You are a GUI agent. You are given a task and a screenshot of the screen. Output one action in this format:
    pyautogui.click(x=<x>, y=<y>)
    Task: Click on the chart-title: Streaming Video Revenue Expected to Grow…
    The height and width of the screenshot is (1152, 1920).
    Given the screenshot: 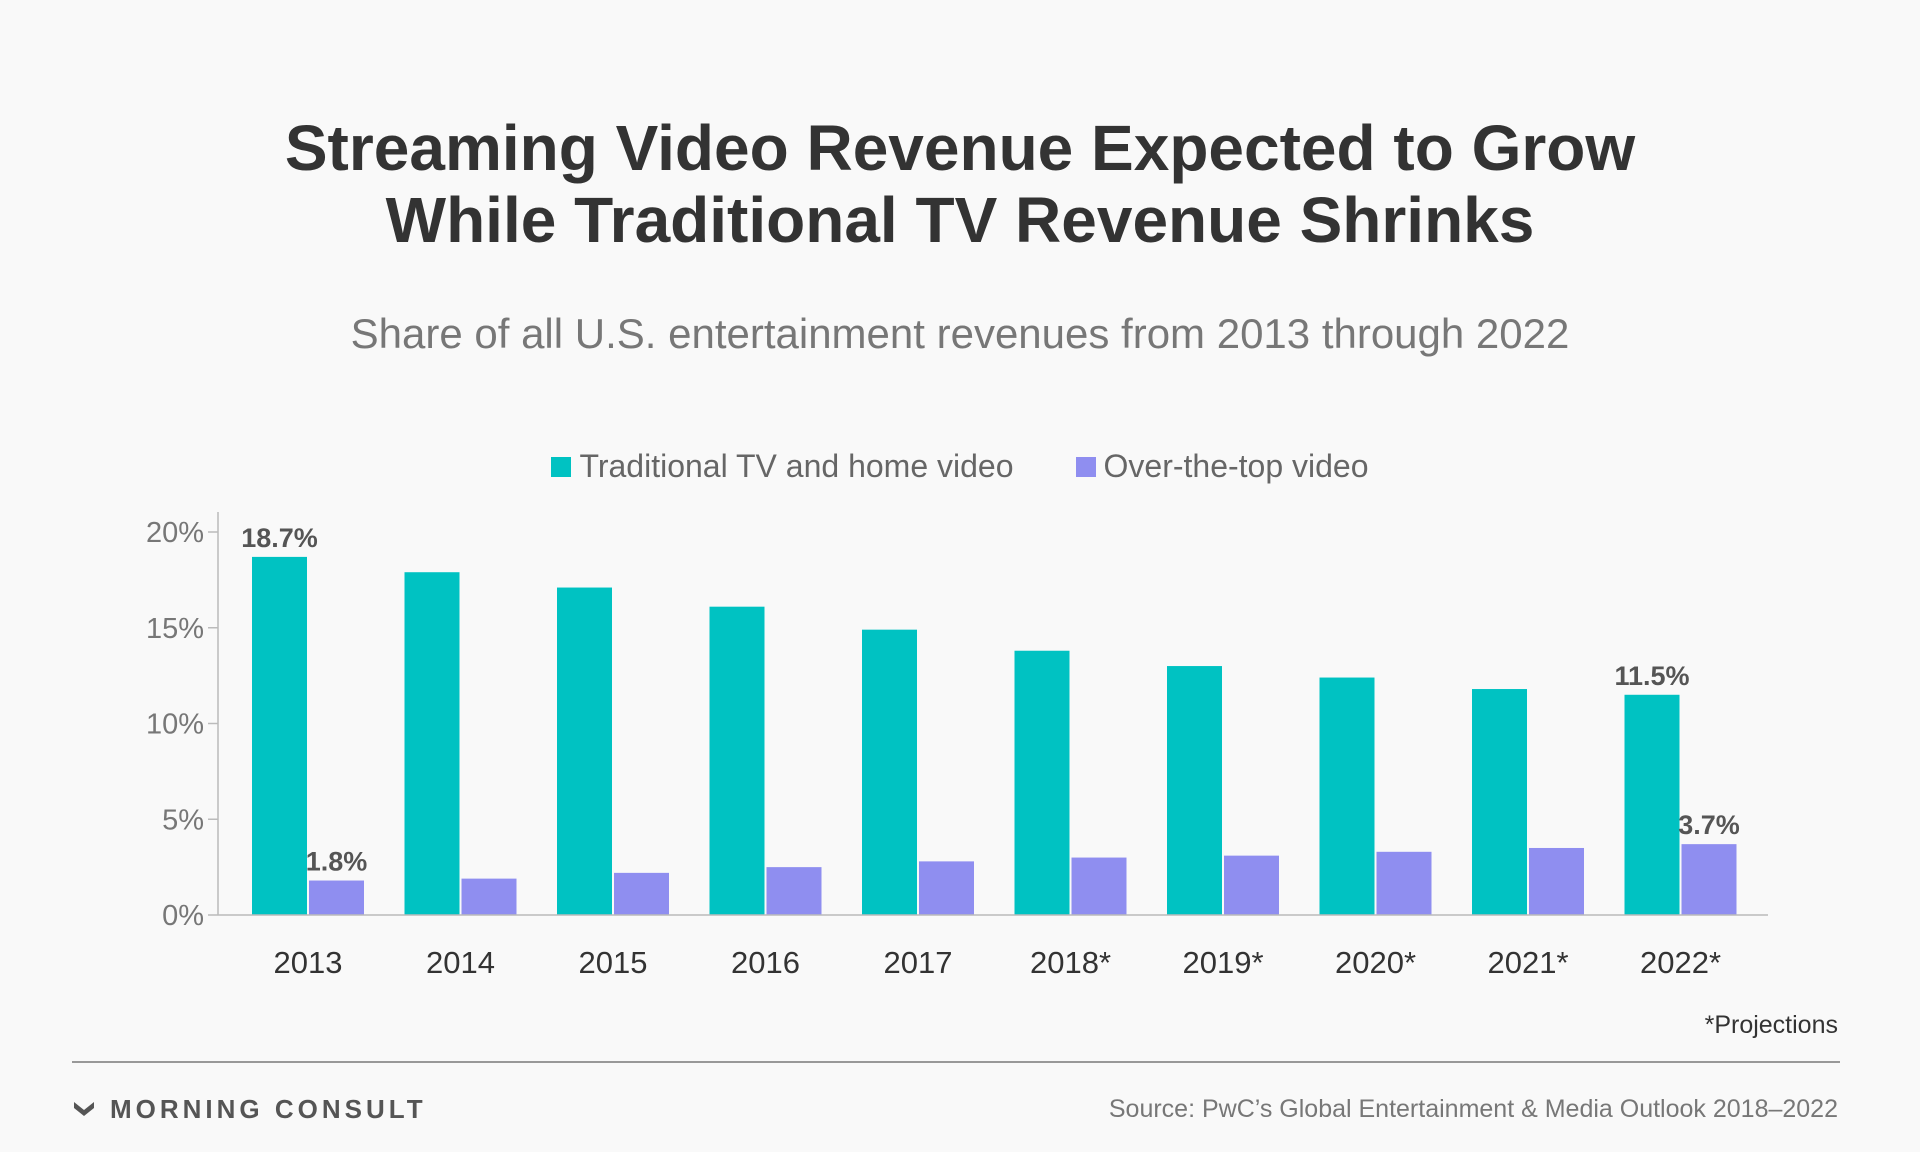 What is the action you would take?
    pyautogui.click(x=960, y=184)
    